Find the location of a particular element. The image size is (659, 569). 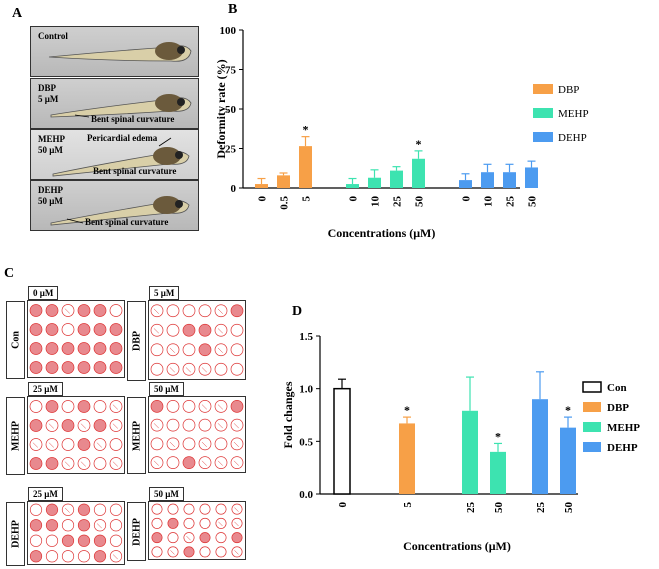

x-axis-label: Concentrations (μM) is located at coordinates (382, 233).